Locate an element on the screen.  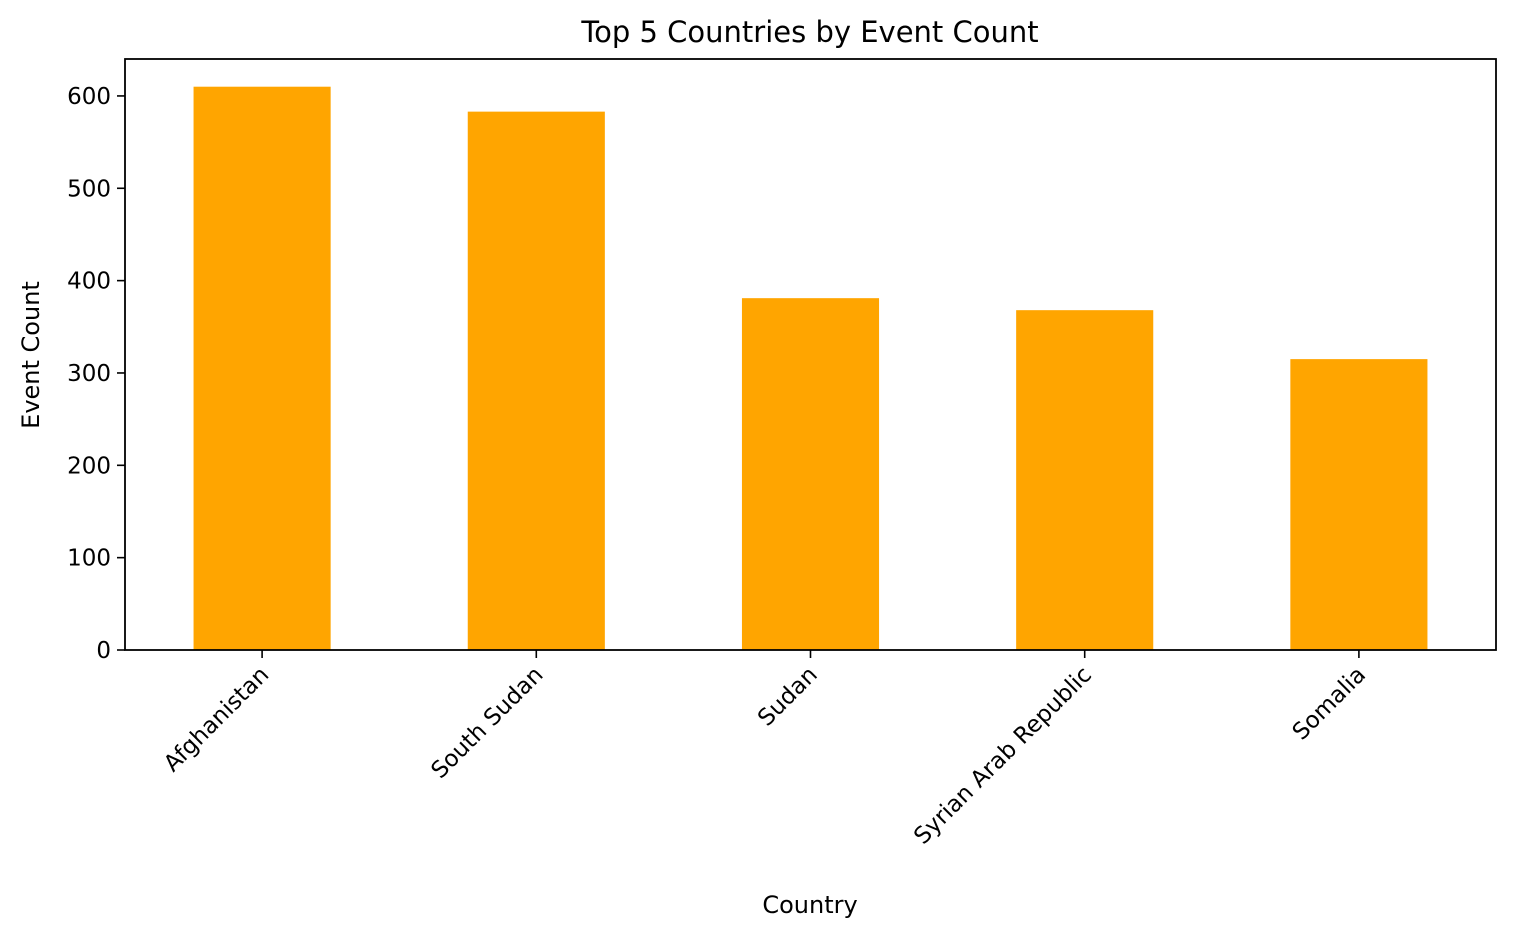
x-tick-label: South Sudan is located at coordinates (487, 723).